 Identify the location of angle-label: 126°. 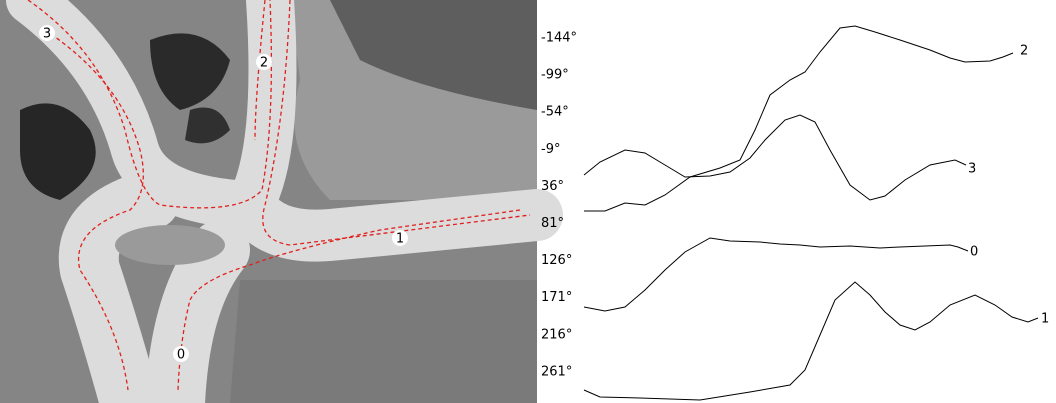
(556, 260).